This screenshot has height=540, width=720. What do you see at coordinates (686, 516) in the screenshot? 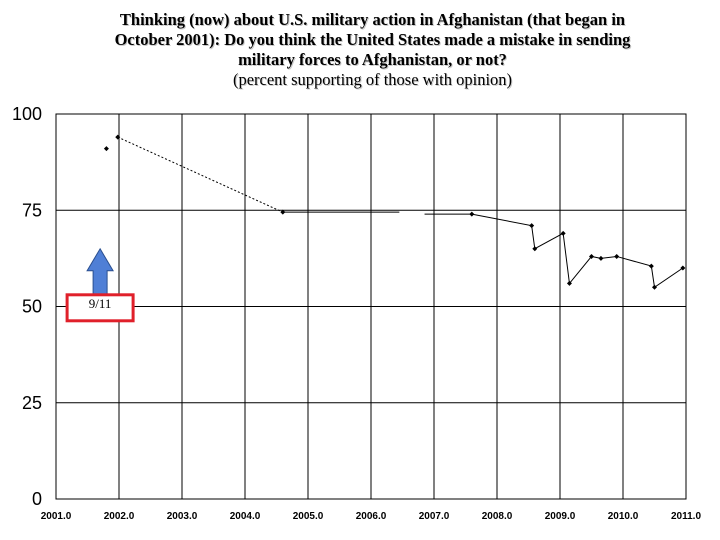
I see `x-tick-label: 2011.0` at bounding box center [686, 516].